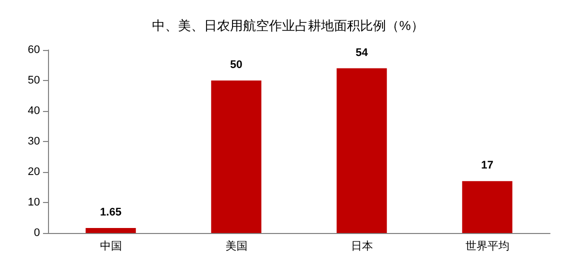 Image resolution: width=576 pixels, height=269 pixels. Describe the element at coordinates (111, 246) in the screenshot. I see `x-tick-label: 中国` at that location.